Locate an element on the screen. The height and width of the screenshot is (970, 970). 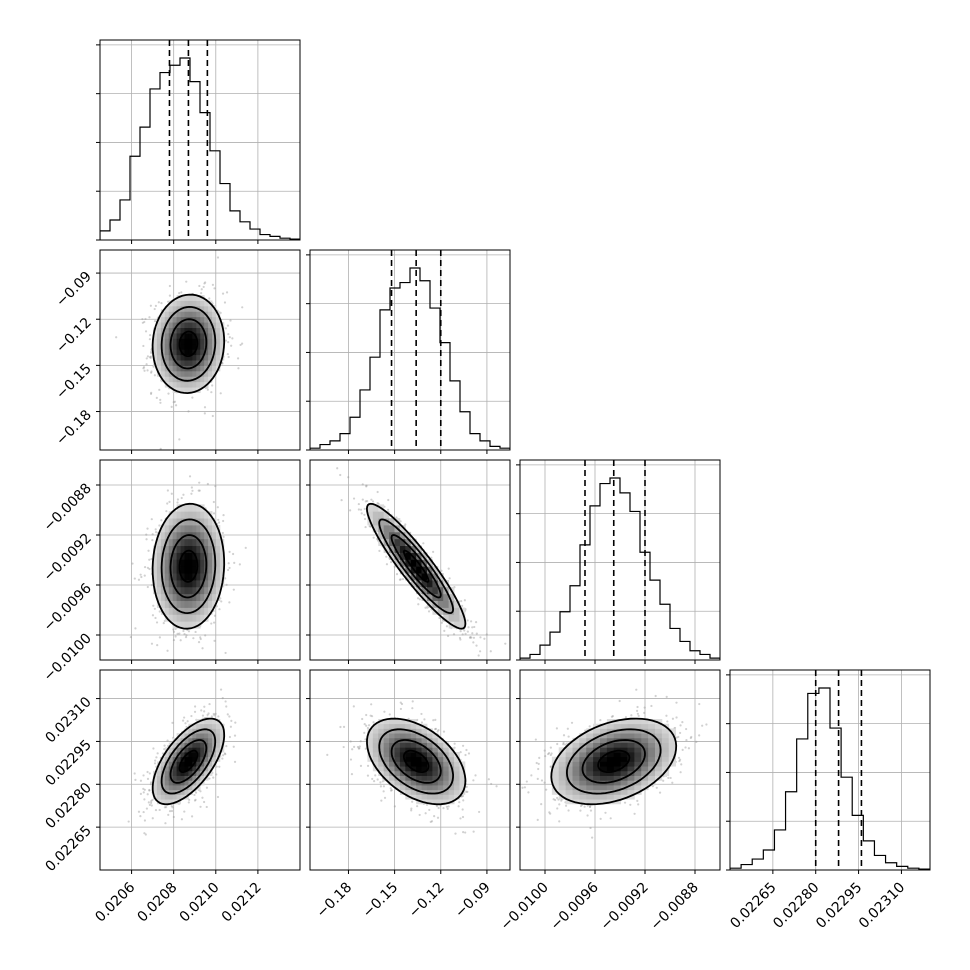
y-tick-label: 0.02310 is located at coordinates (69, 720).